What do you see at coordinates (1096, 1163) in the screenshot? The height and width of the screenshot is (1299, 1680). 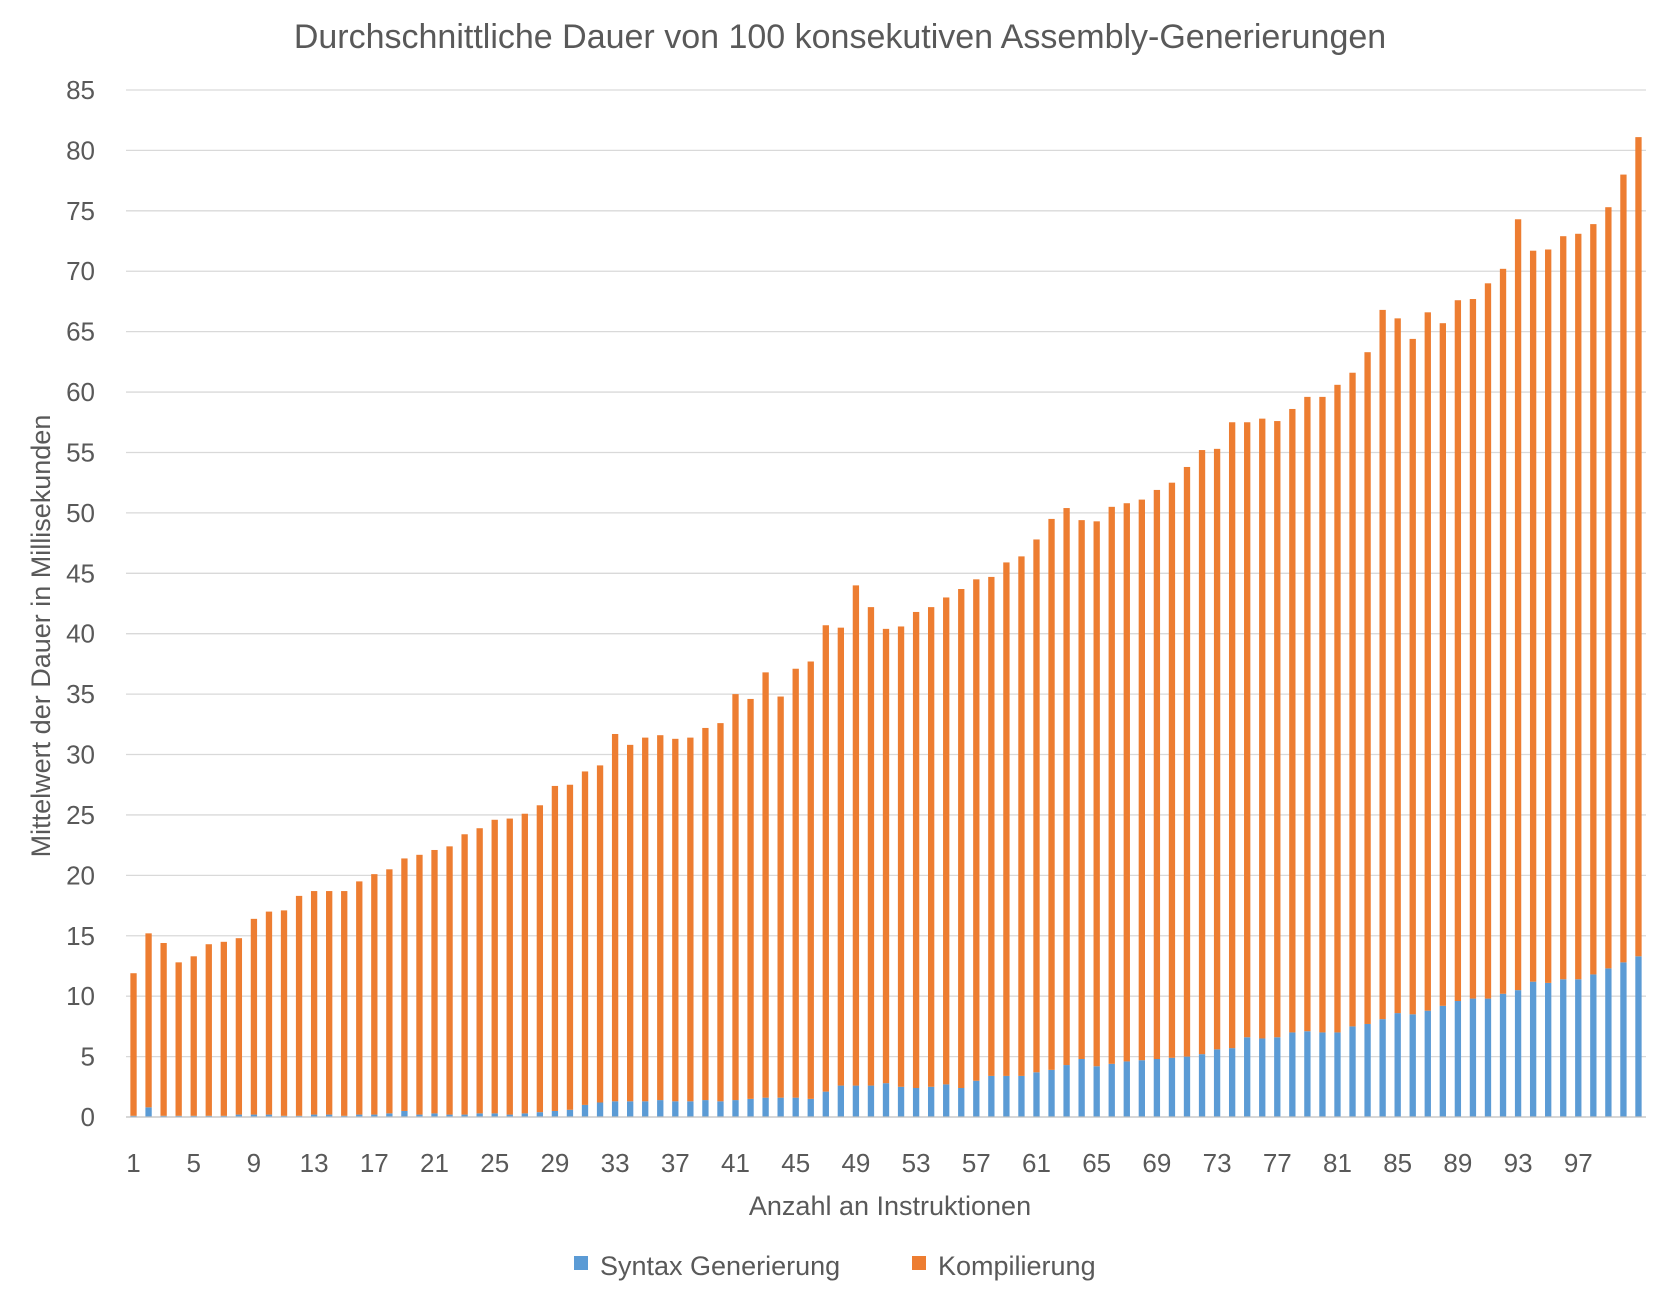 I see `x-tick-label: 65` at bounding box center [1096, 1163].